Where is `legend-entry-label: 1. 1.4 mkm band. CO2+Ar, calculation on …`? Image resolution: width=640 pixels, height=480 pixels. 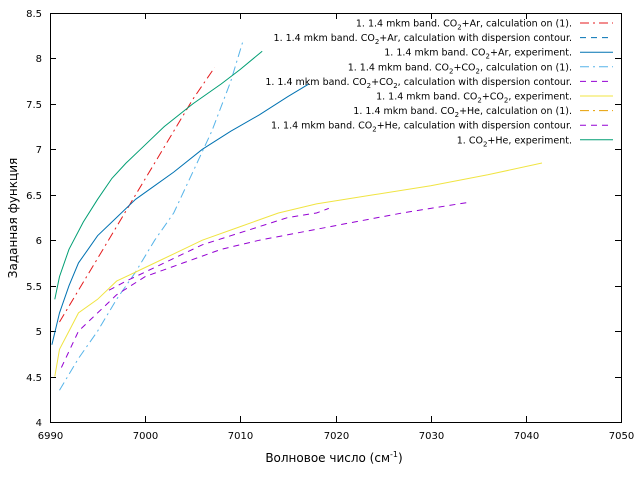 legend-entry-label: 1. 1.4 mkm band. CO2+Ar, calculation on … is located at coordinates (464, 25).